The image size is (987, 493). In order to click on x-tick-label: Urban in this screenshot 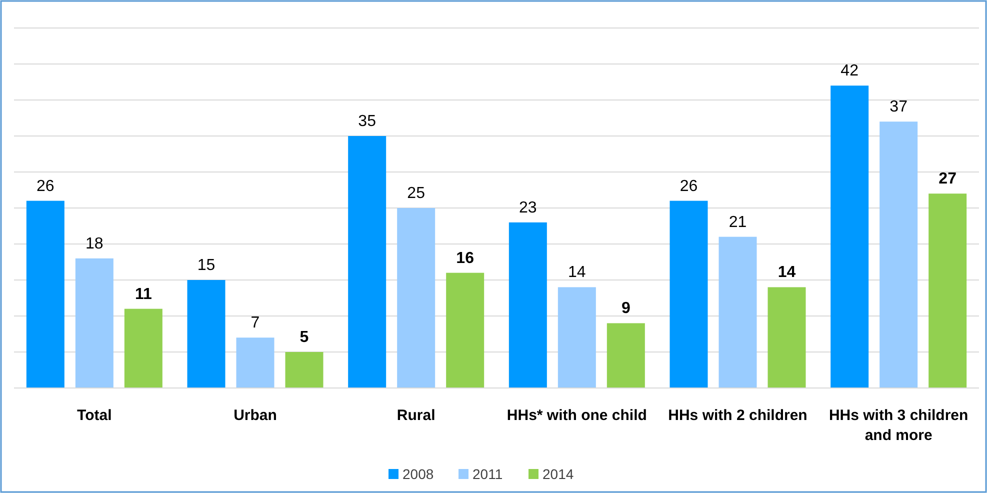, I will do `click(255, 415)`.